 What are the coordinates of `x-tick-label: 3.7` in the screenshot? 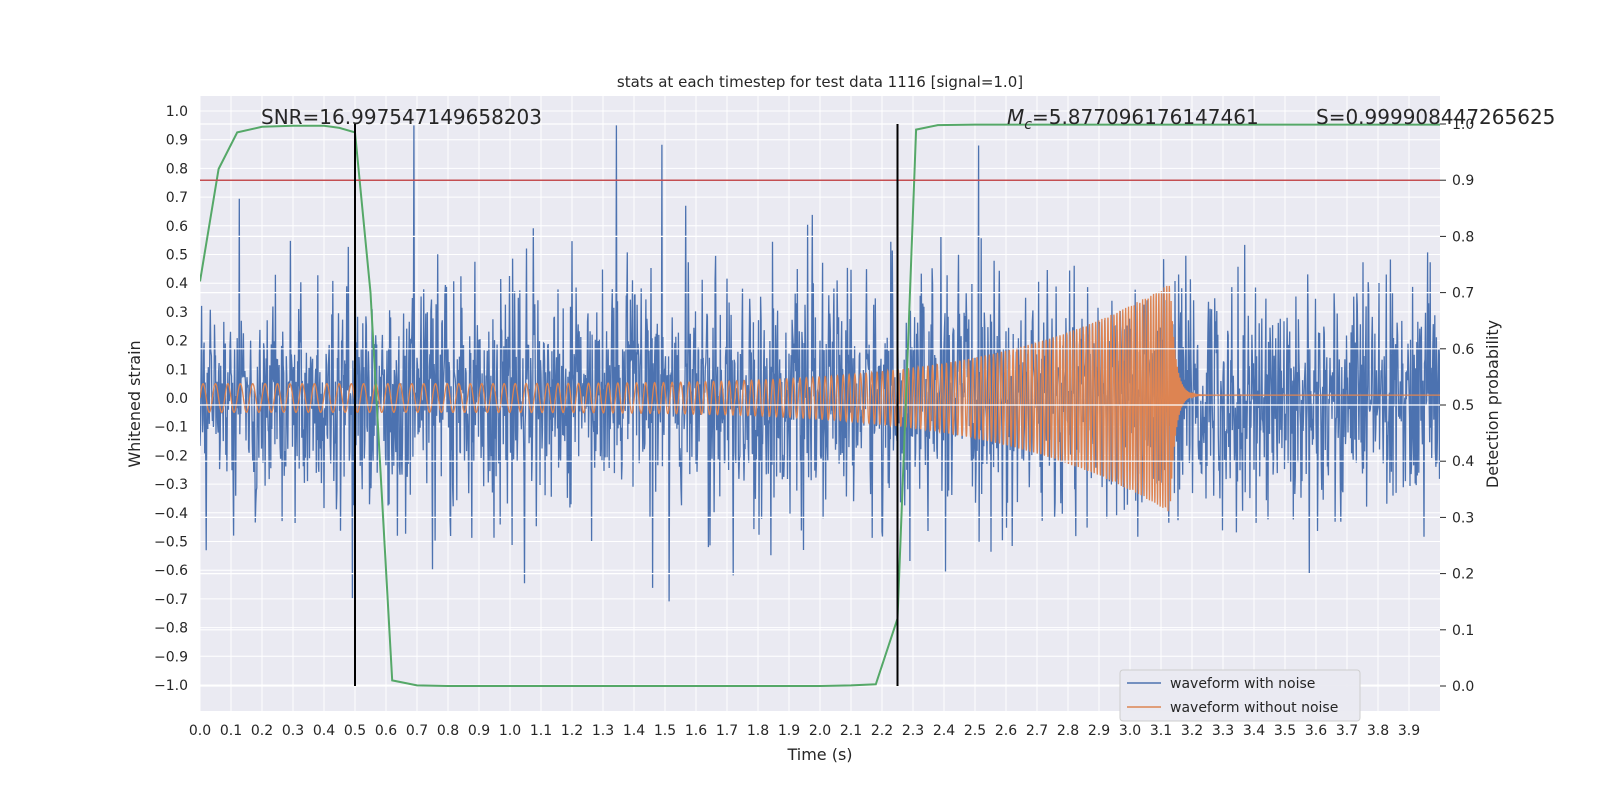 It's located at (1347, 731).